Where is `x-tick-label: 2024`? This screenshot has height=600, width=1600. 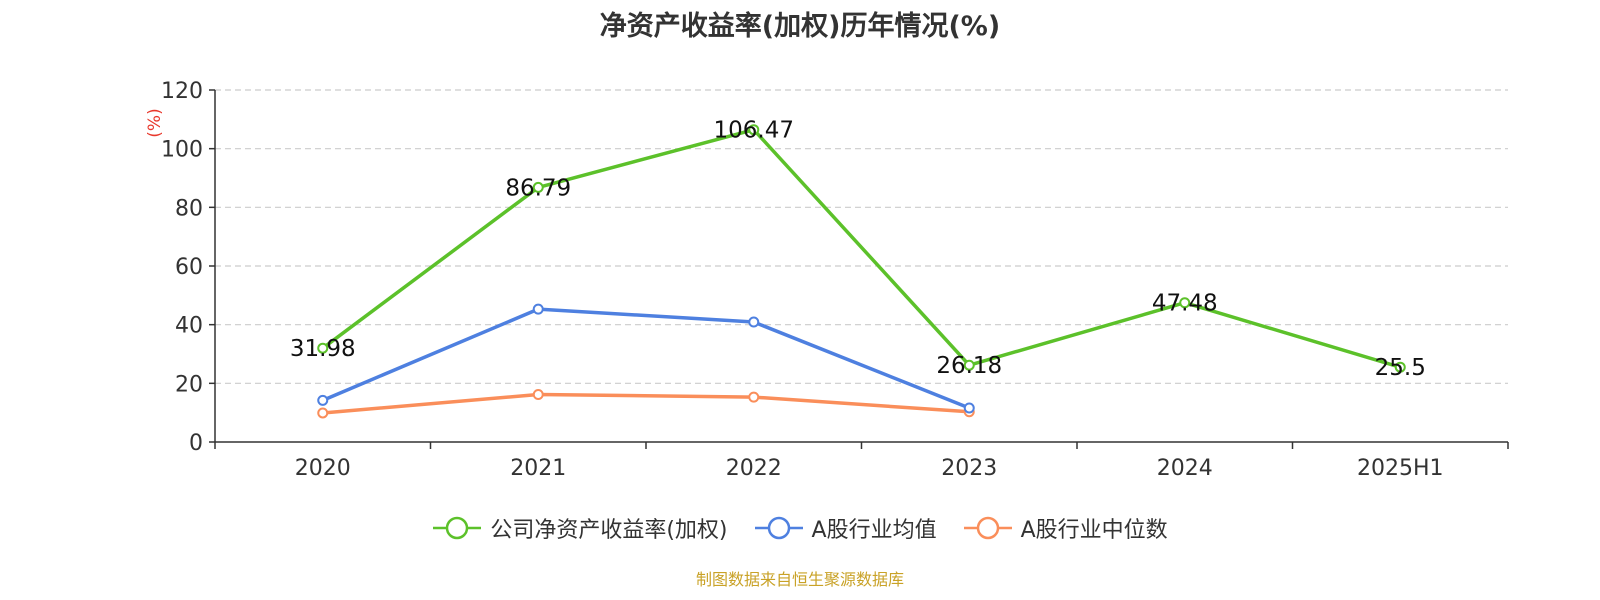
x-tick-label: 2024 is located at coordinates (1185, 468).